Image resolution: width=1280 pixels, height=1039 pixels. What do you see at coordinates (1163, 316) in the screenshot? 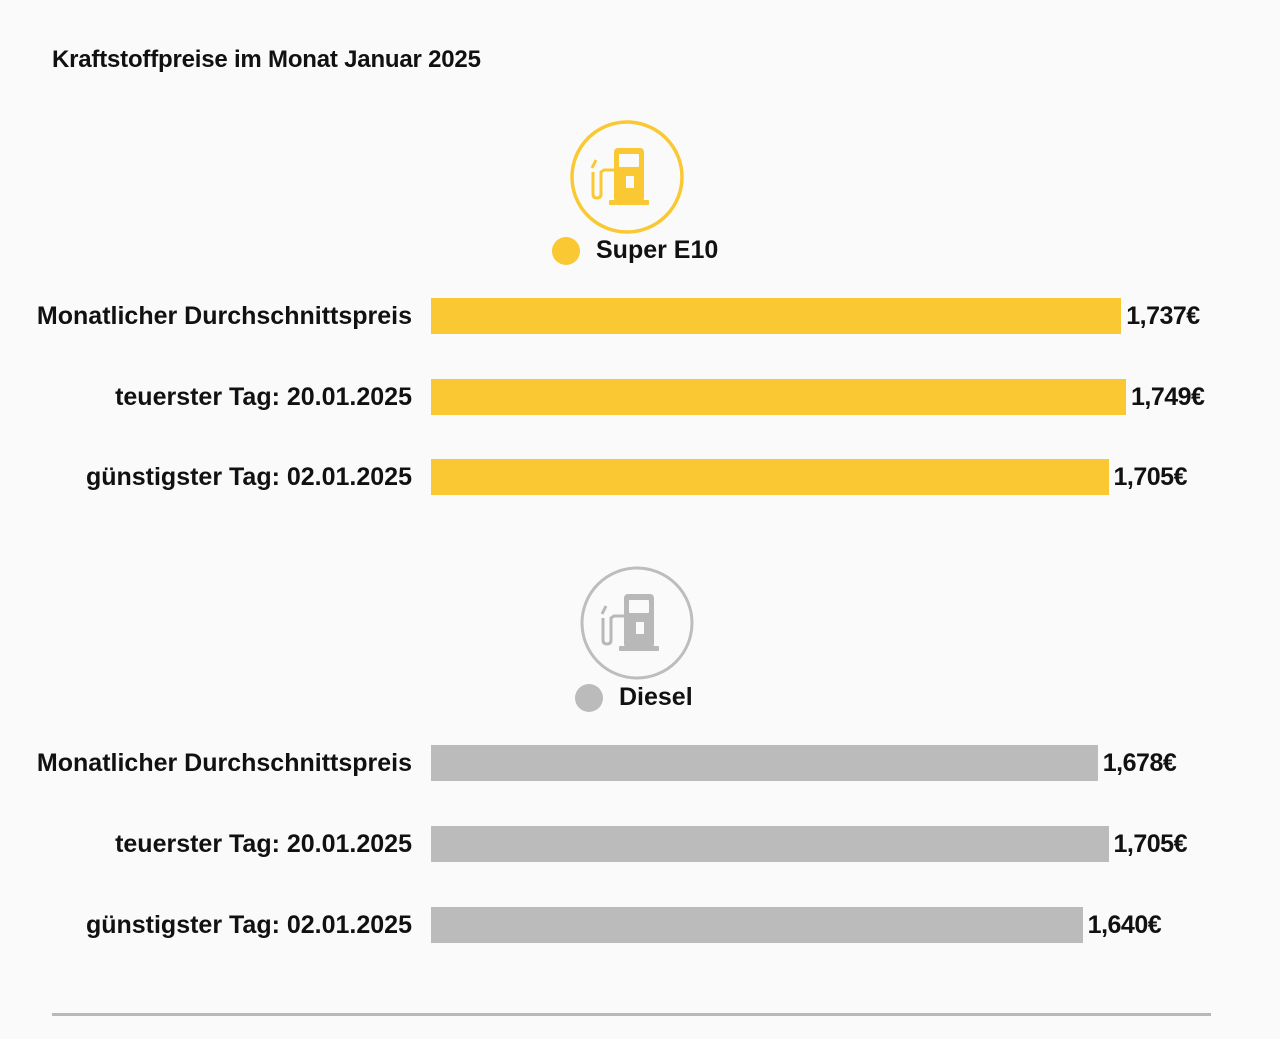
I see `value-label: 1,737€` at bounding box center [1163, 316].